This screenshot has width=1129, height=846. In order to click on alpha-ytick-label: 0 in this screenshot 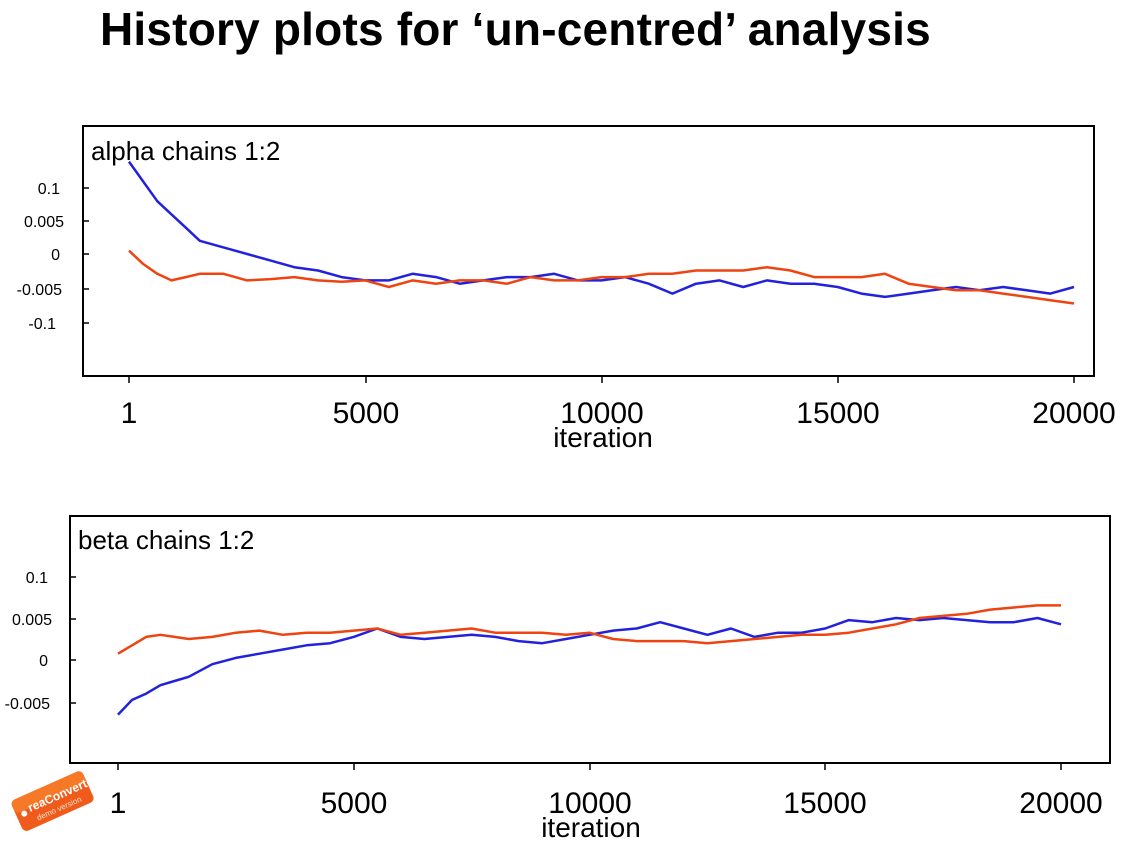, I will do `click(55, 255)`.